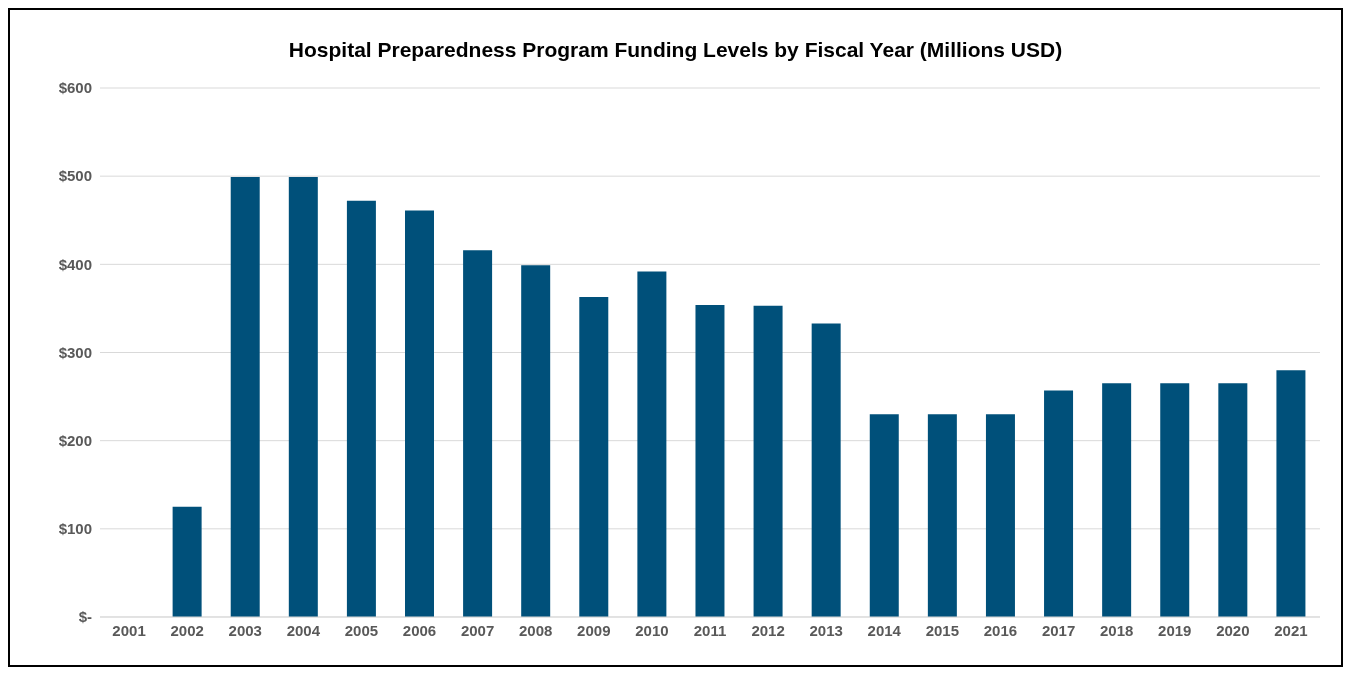 The height and width of the screenshot is (677, 1351). What do you see at coordinates (1175, 630) in the screenshot?
I see `x-tick-label: 2019` at bounding box center [1175, 630].